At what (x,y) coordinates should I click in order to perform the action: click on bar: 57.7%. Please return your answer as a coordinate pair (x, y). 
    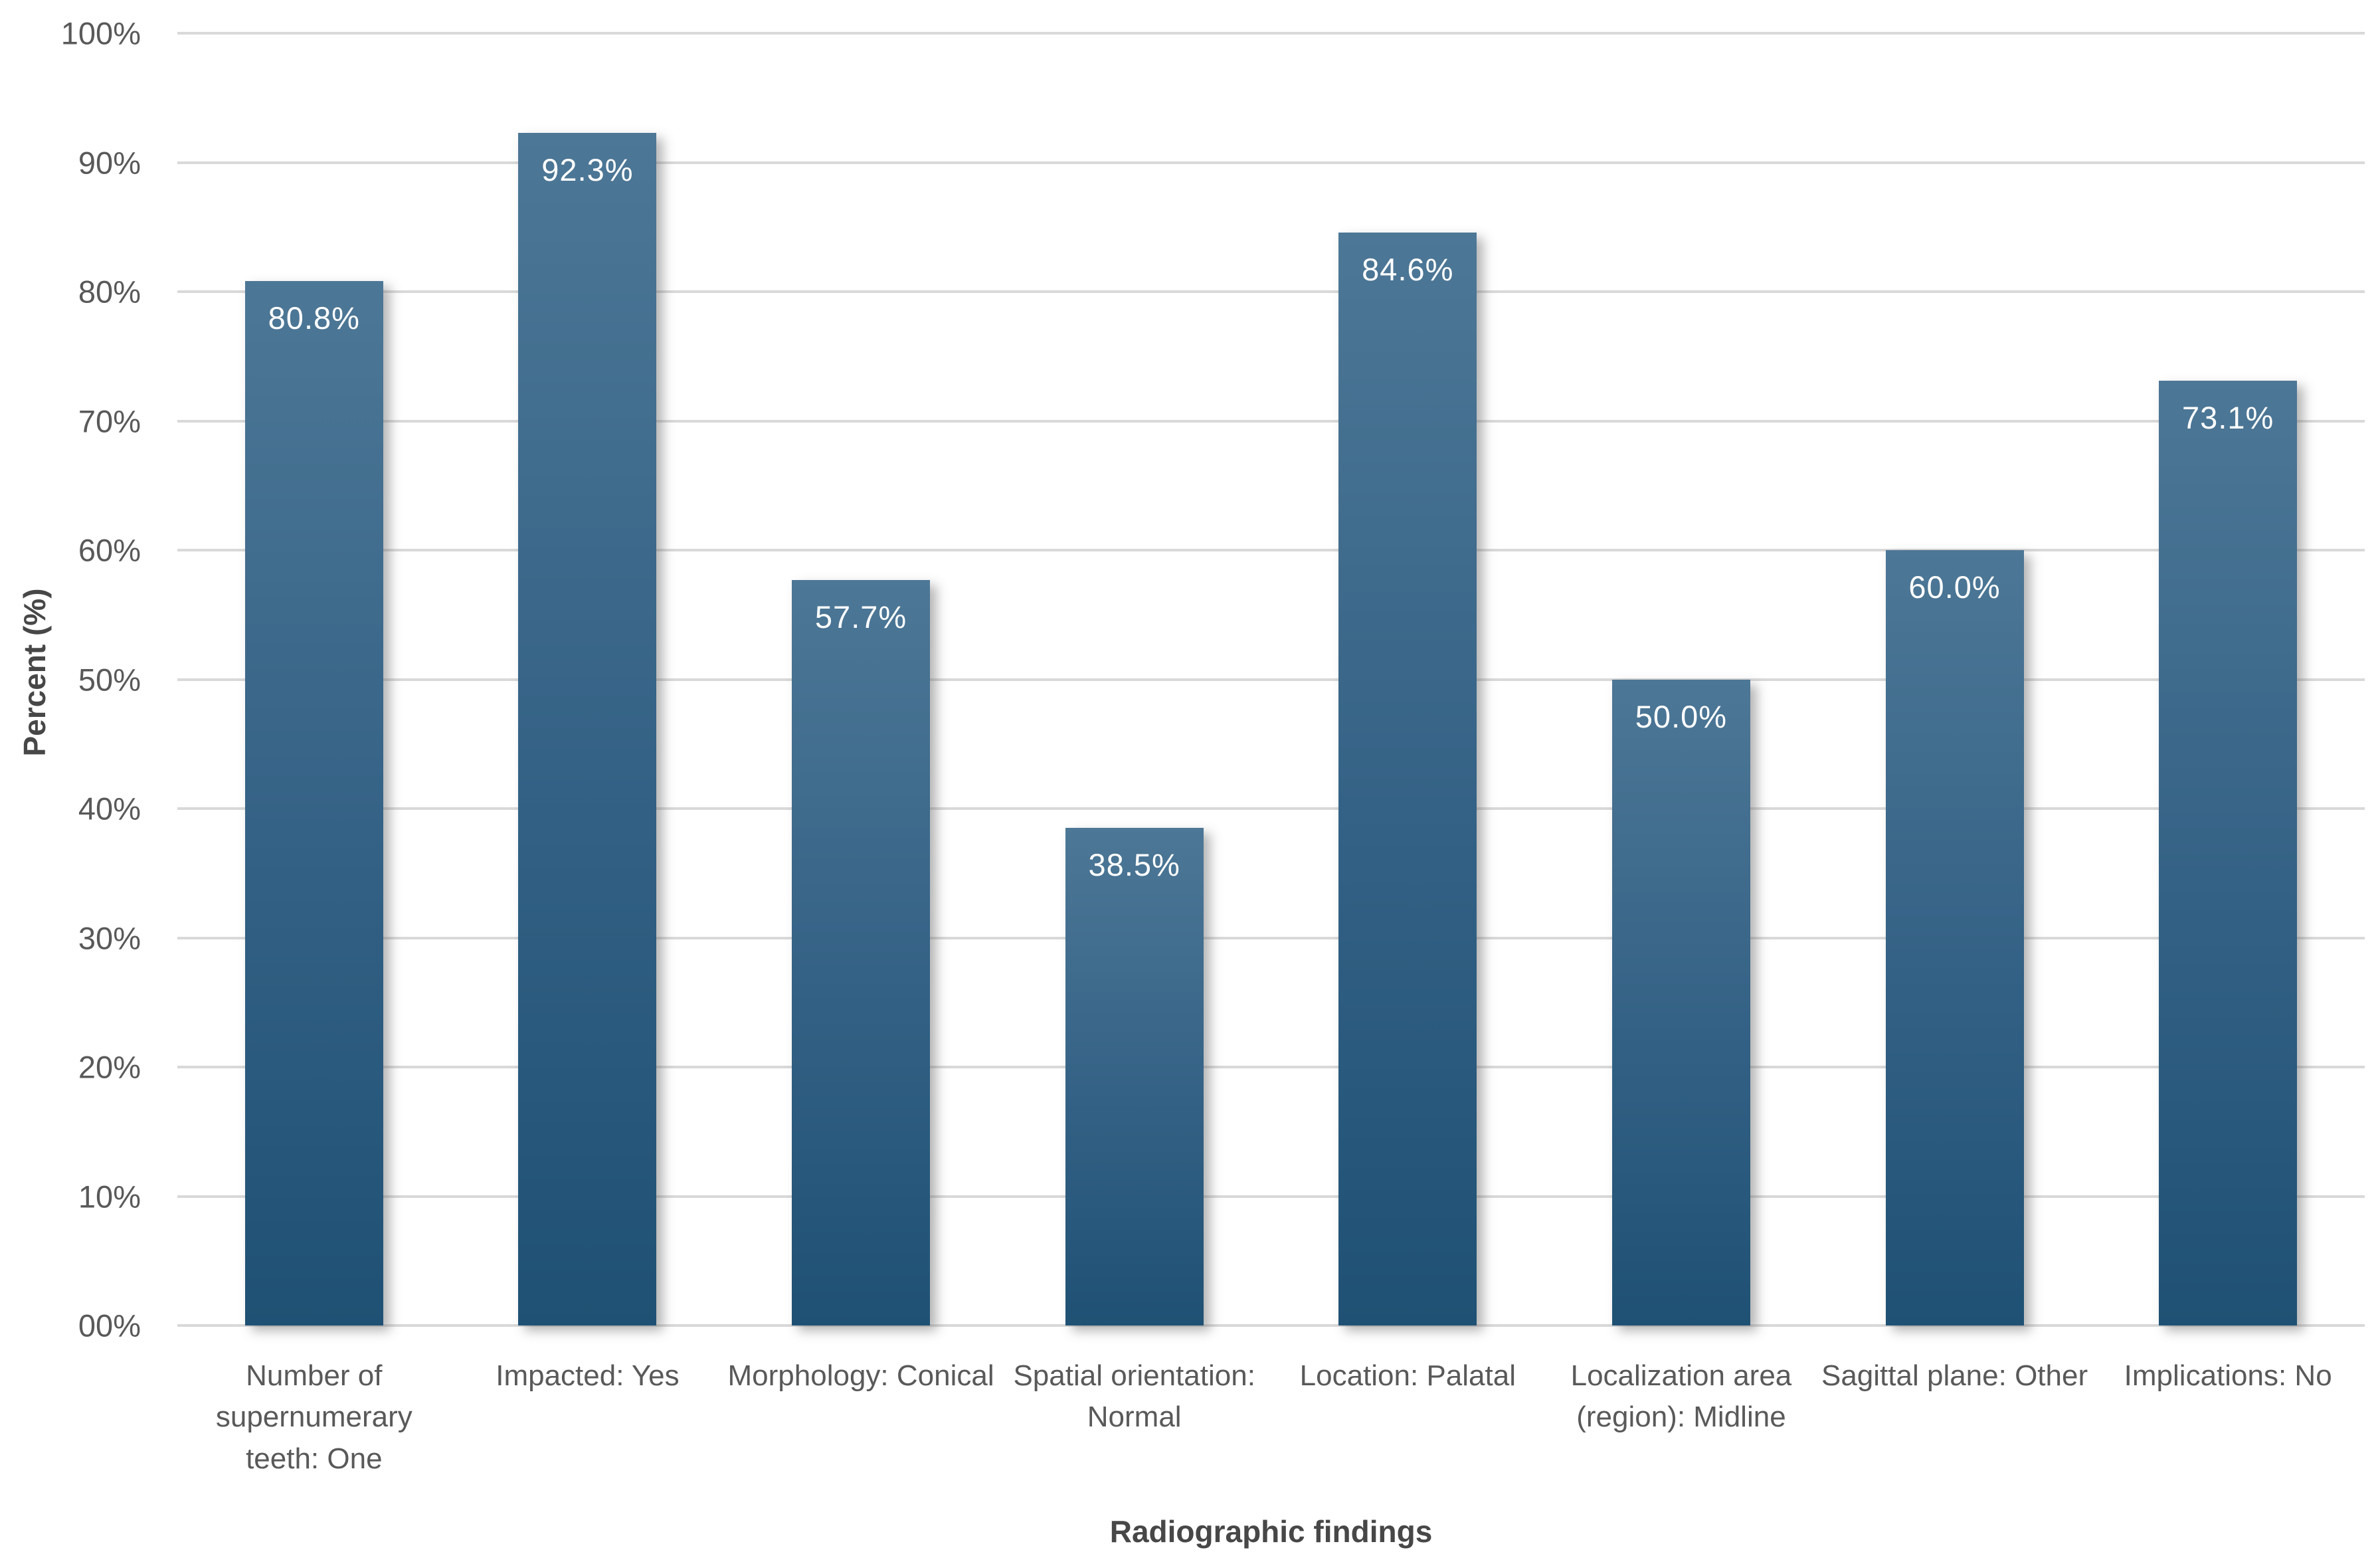
    Looking at the image, I should click on (861, 952).